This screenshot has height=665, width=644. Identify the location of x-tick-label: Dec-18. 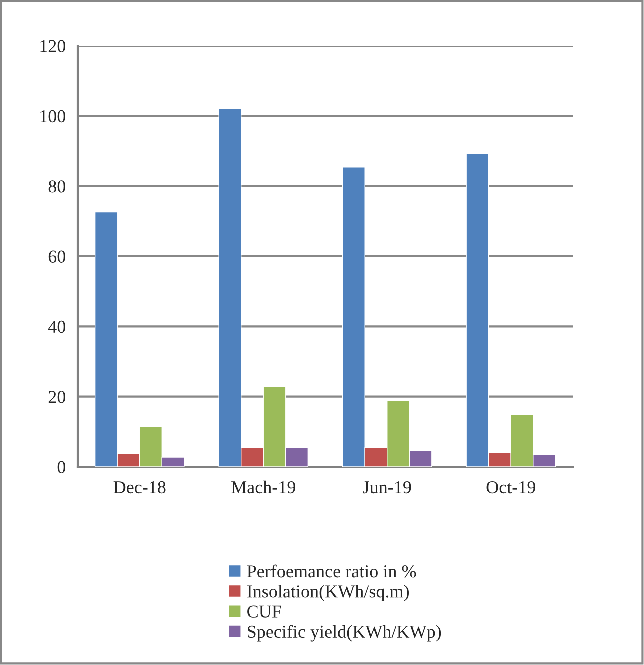
(140, 487).